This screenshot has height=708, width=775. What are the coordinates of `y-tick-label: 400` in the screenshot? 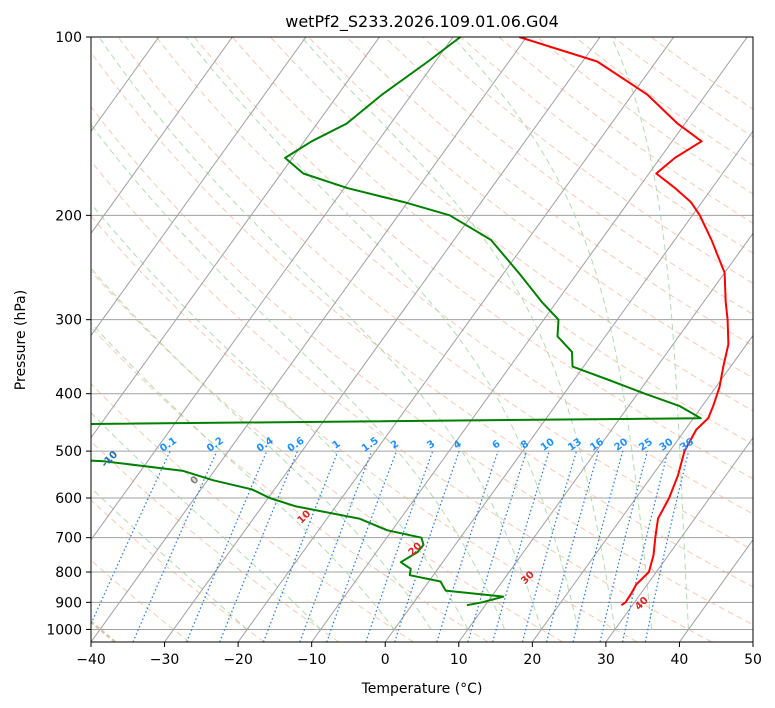 It's located at (68, 395).